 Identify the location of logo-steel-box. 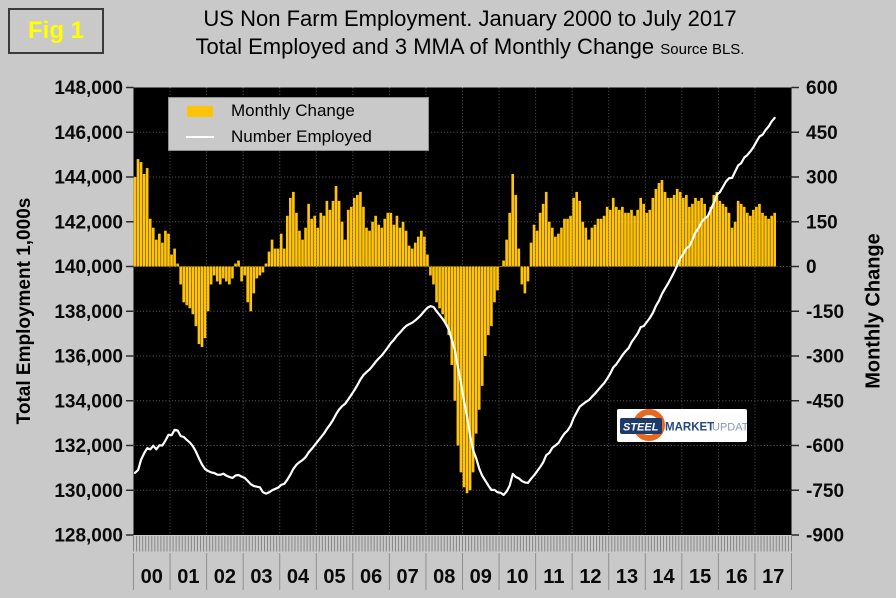
(641, 426).